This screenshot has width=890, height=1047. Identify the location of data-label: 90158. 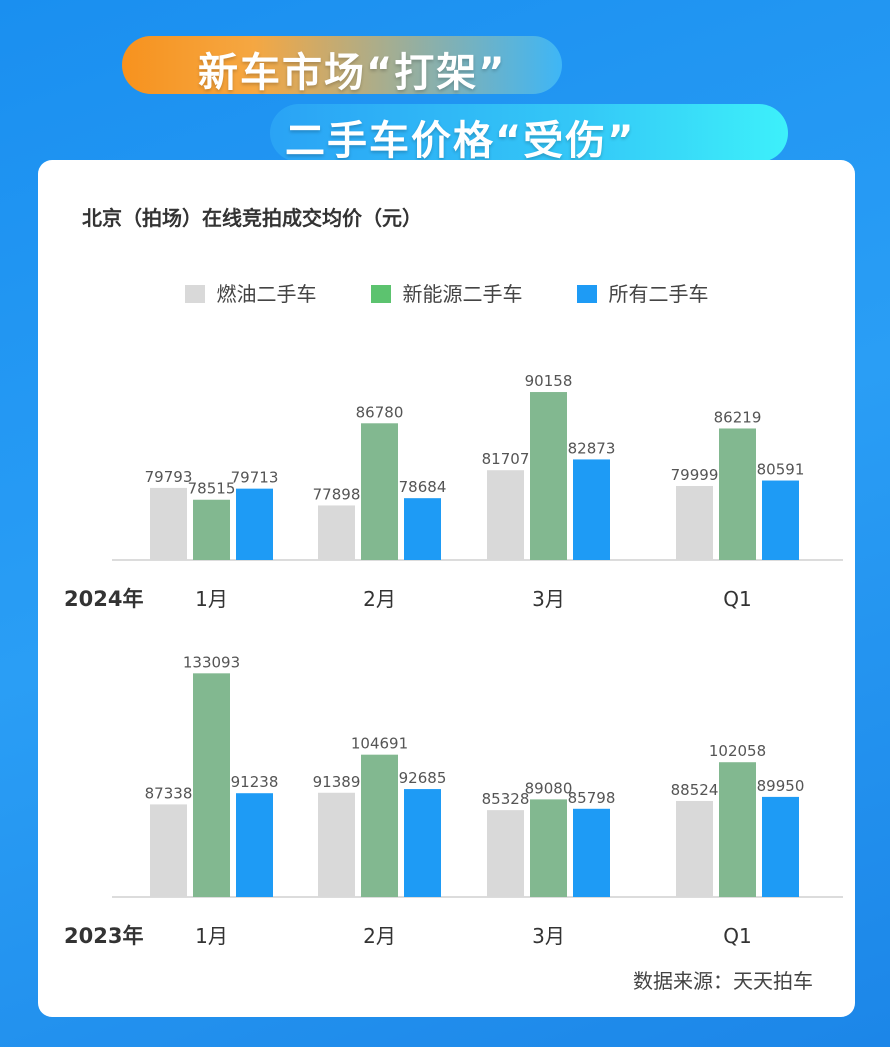
(549, 381).